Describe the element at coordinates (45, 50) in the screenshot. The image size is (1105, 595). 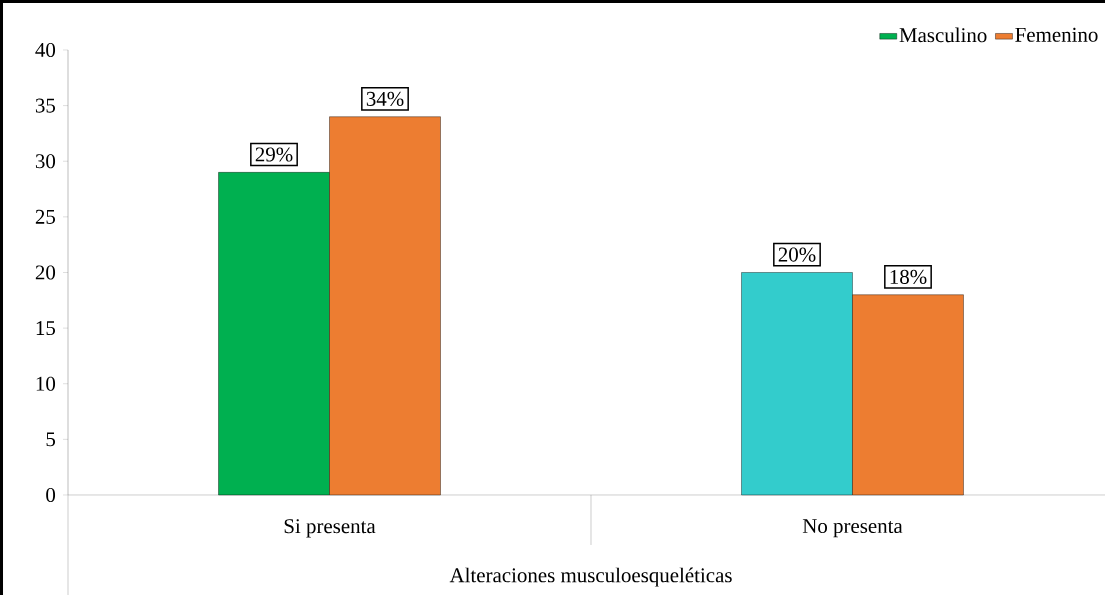
I see `y-tick-label: 40` at that location.